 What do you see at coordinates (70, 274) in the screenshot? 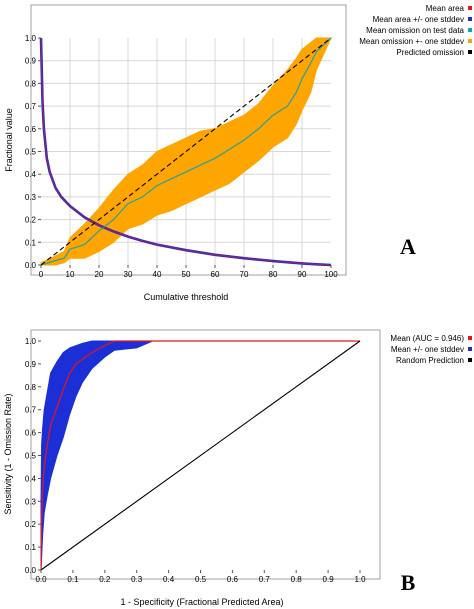
I see `panel-a-x-tick-label: 10` at bounding box center [70, 274].